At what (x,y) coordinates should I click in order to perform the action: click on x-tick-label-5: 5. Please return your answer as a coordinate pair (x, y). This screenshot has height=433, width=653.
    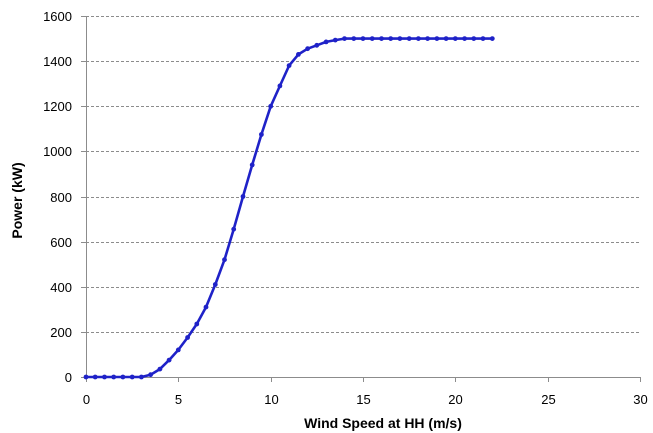
    Looking at the image, I should click on (178, 399).